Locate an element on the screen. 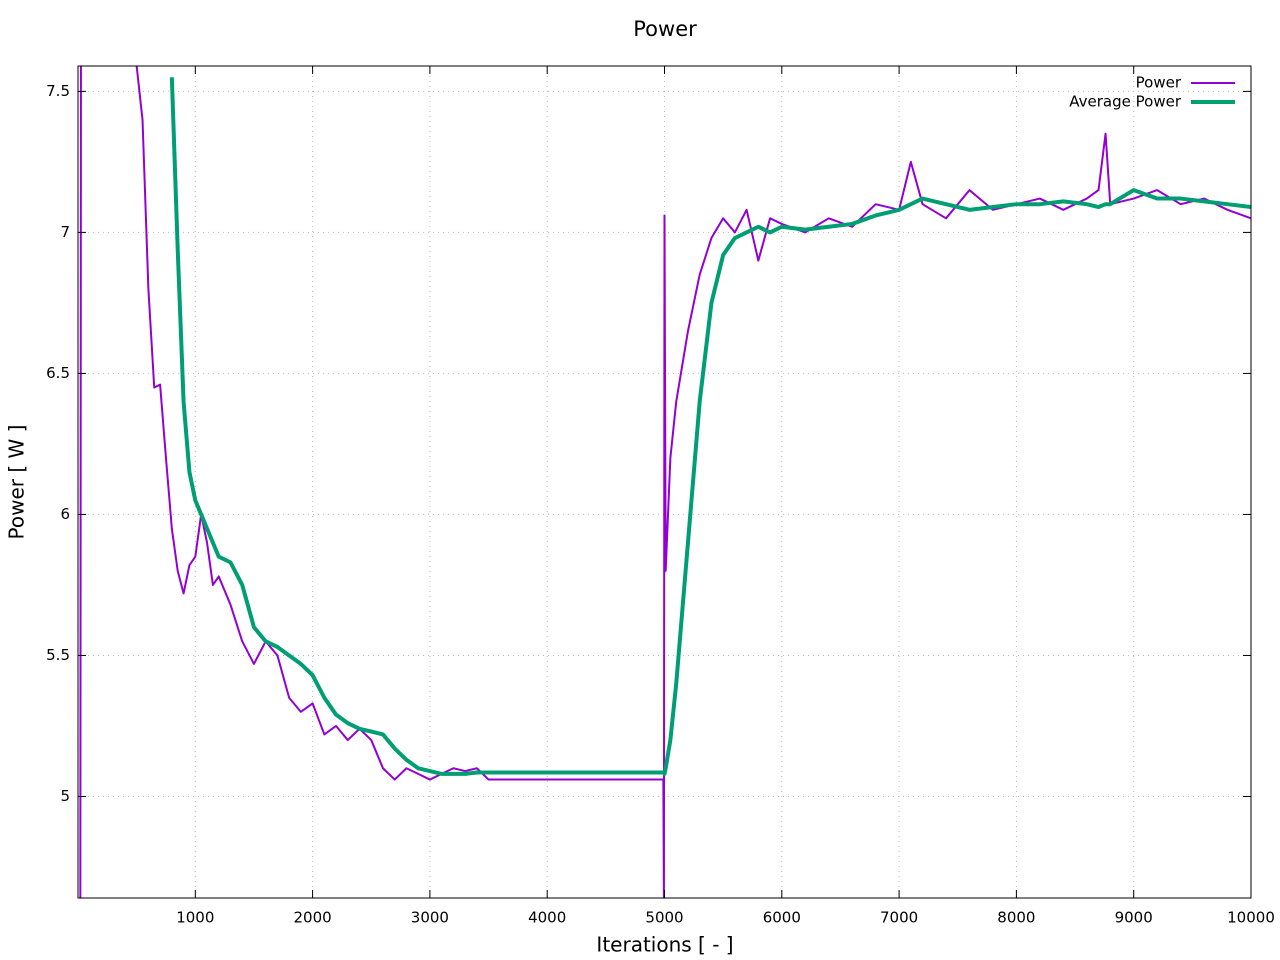 Image resolution: width=1280 pixels, height=960 pixels. x-tick-label: 10000 is located at coordinates (1251, 918).